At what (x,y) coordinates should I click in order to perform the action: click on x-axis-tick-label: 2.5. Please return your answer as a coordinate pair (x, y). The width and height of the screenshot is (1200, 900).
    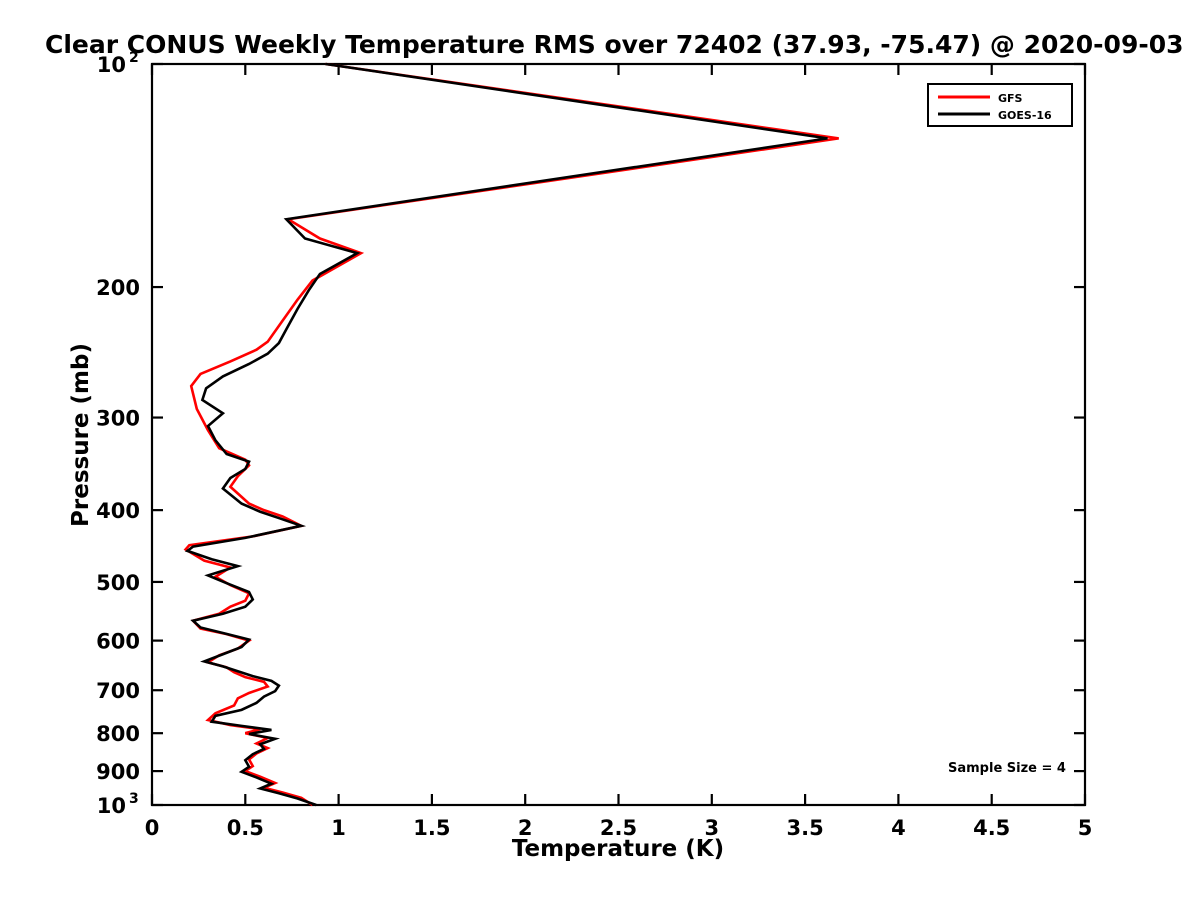
    Looking at the image, I should click on (618, 828).